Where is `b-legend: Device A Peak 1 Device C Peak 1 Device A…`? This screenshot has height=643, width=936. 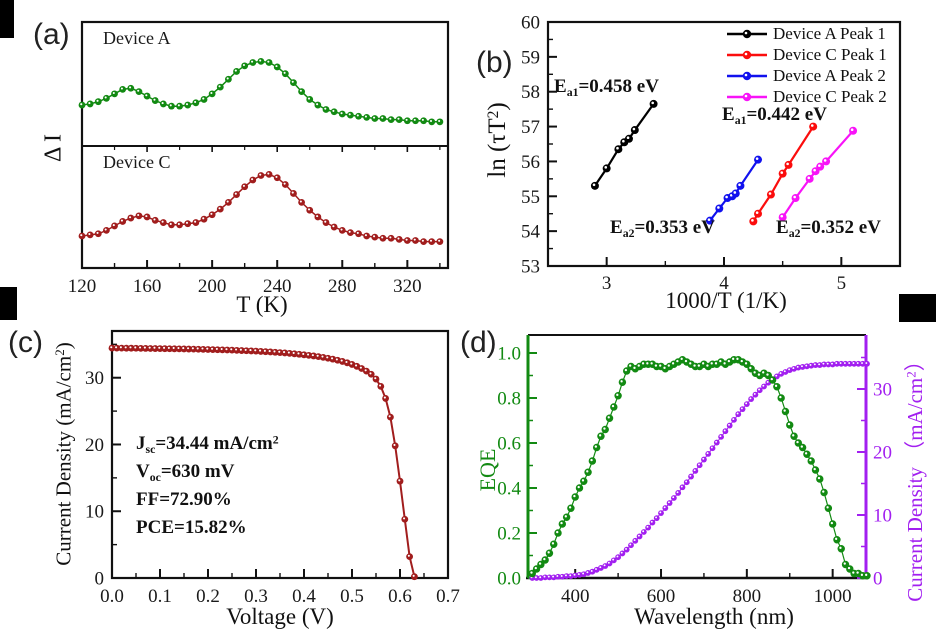 b-legend: Device A Peak 1 Device C Peak 1 Device A… is located at coordinates (806, 65).